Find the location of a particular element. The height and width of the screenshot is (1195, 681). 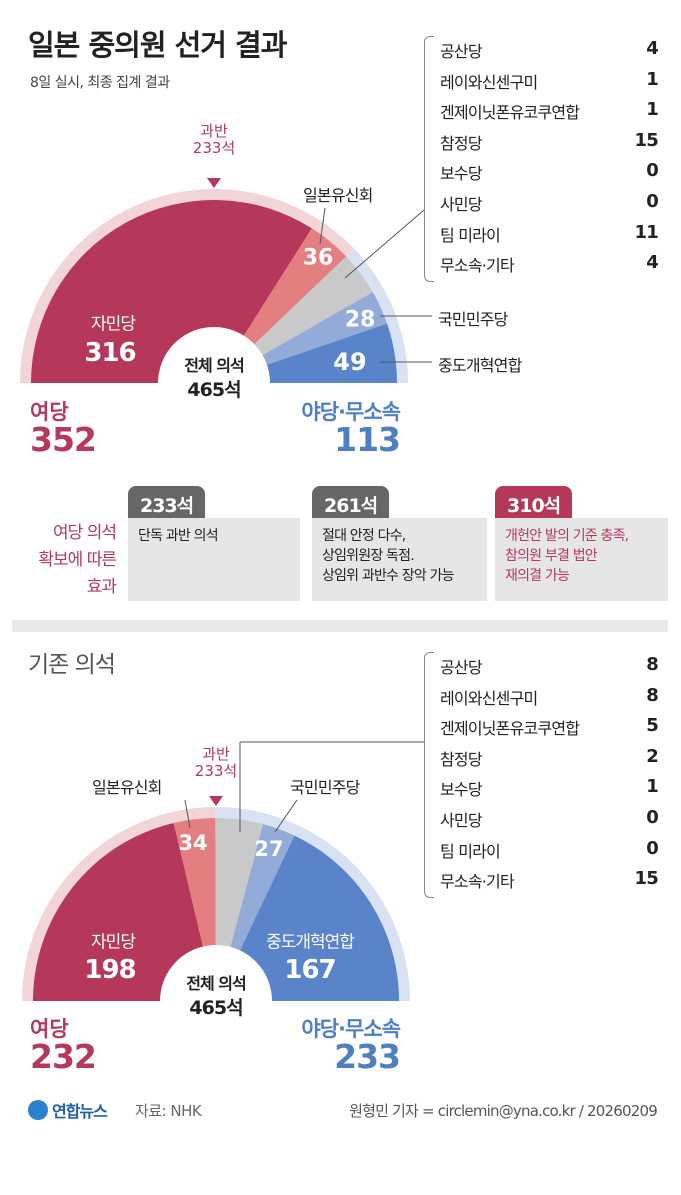

ldp-label-1: 자민당 is located at coordinates (113, 324).